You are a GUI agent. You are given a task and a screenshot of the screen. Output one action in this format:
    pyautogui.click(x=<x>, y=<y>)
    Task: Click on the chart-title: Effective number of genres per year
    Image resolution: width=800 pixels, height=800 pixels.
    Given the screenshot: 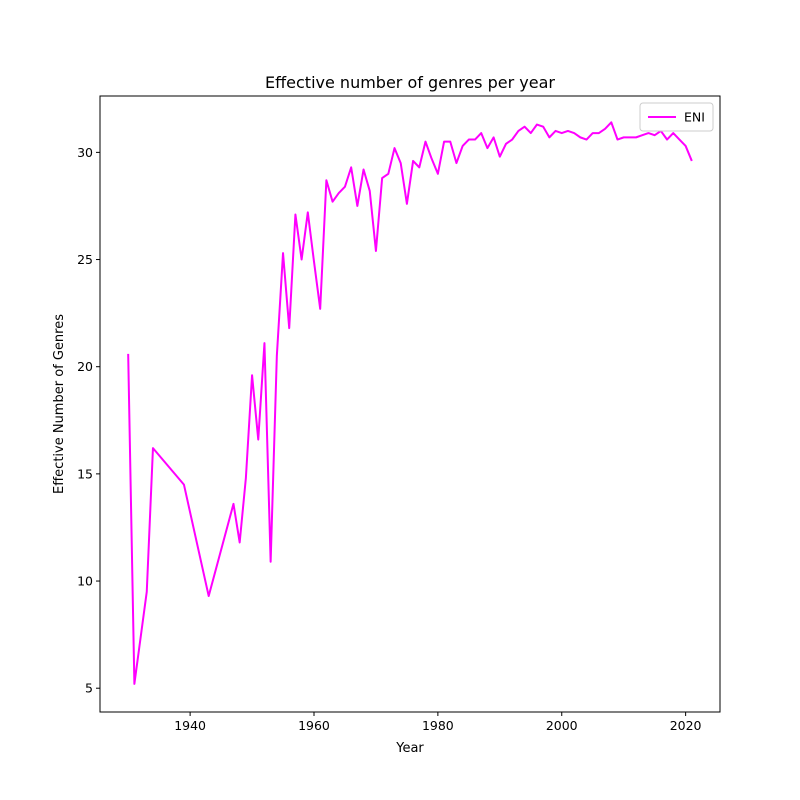 What is the action you would take?
    pyautogui.click(x=410, y=82)
    